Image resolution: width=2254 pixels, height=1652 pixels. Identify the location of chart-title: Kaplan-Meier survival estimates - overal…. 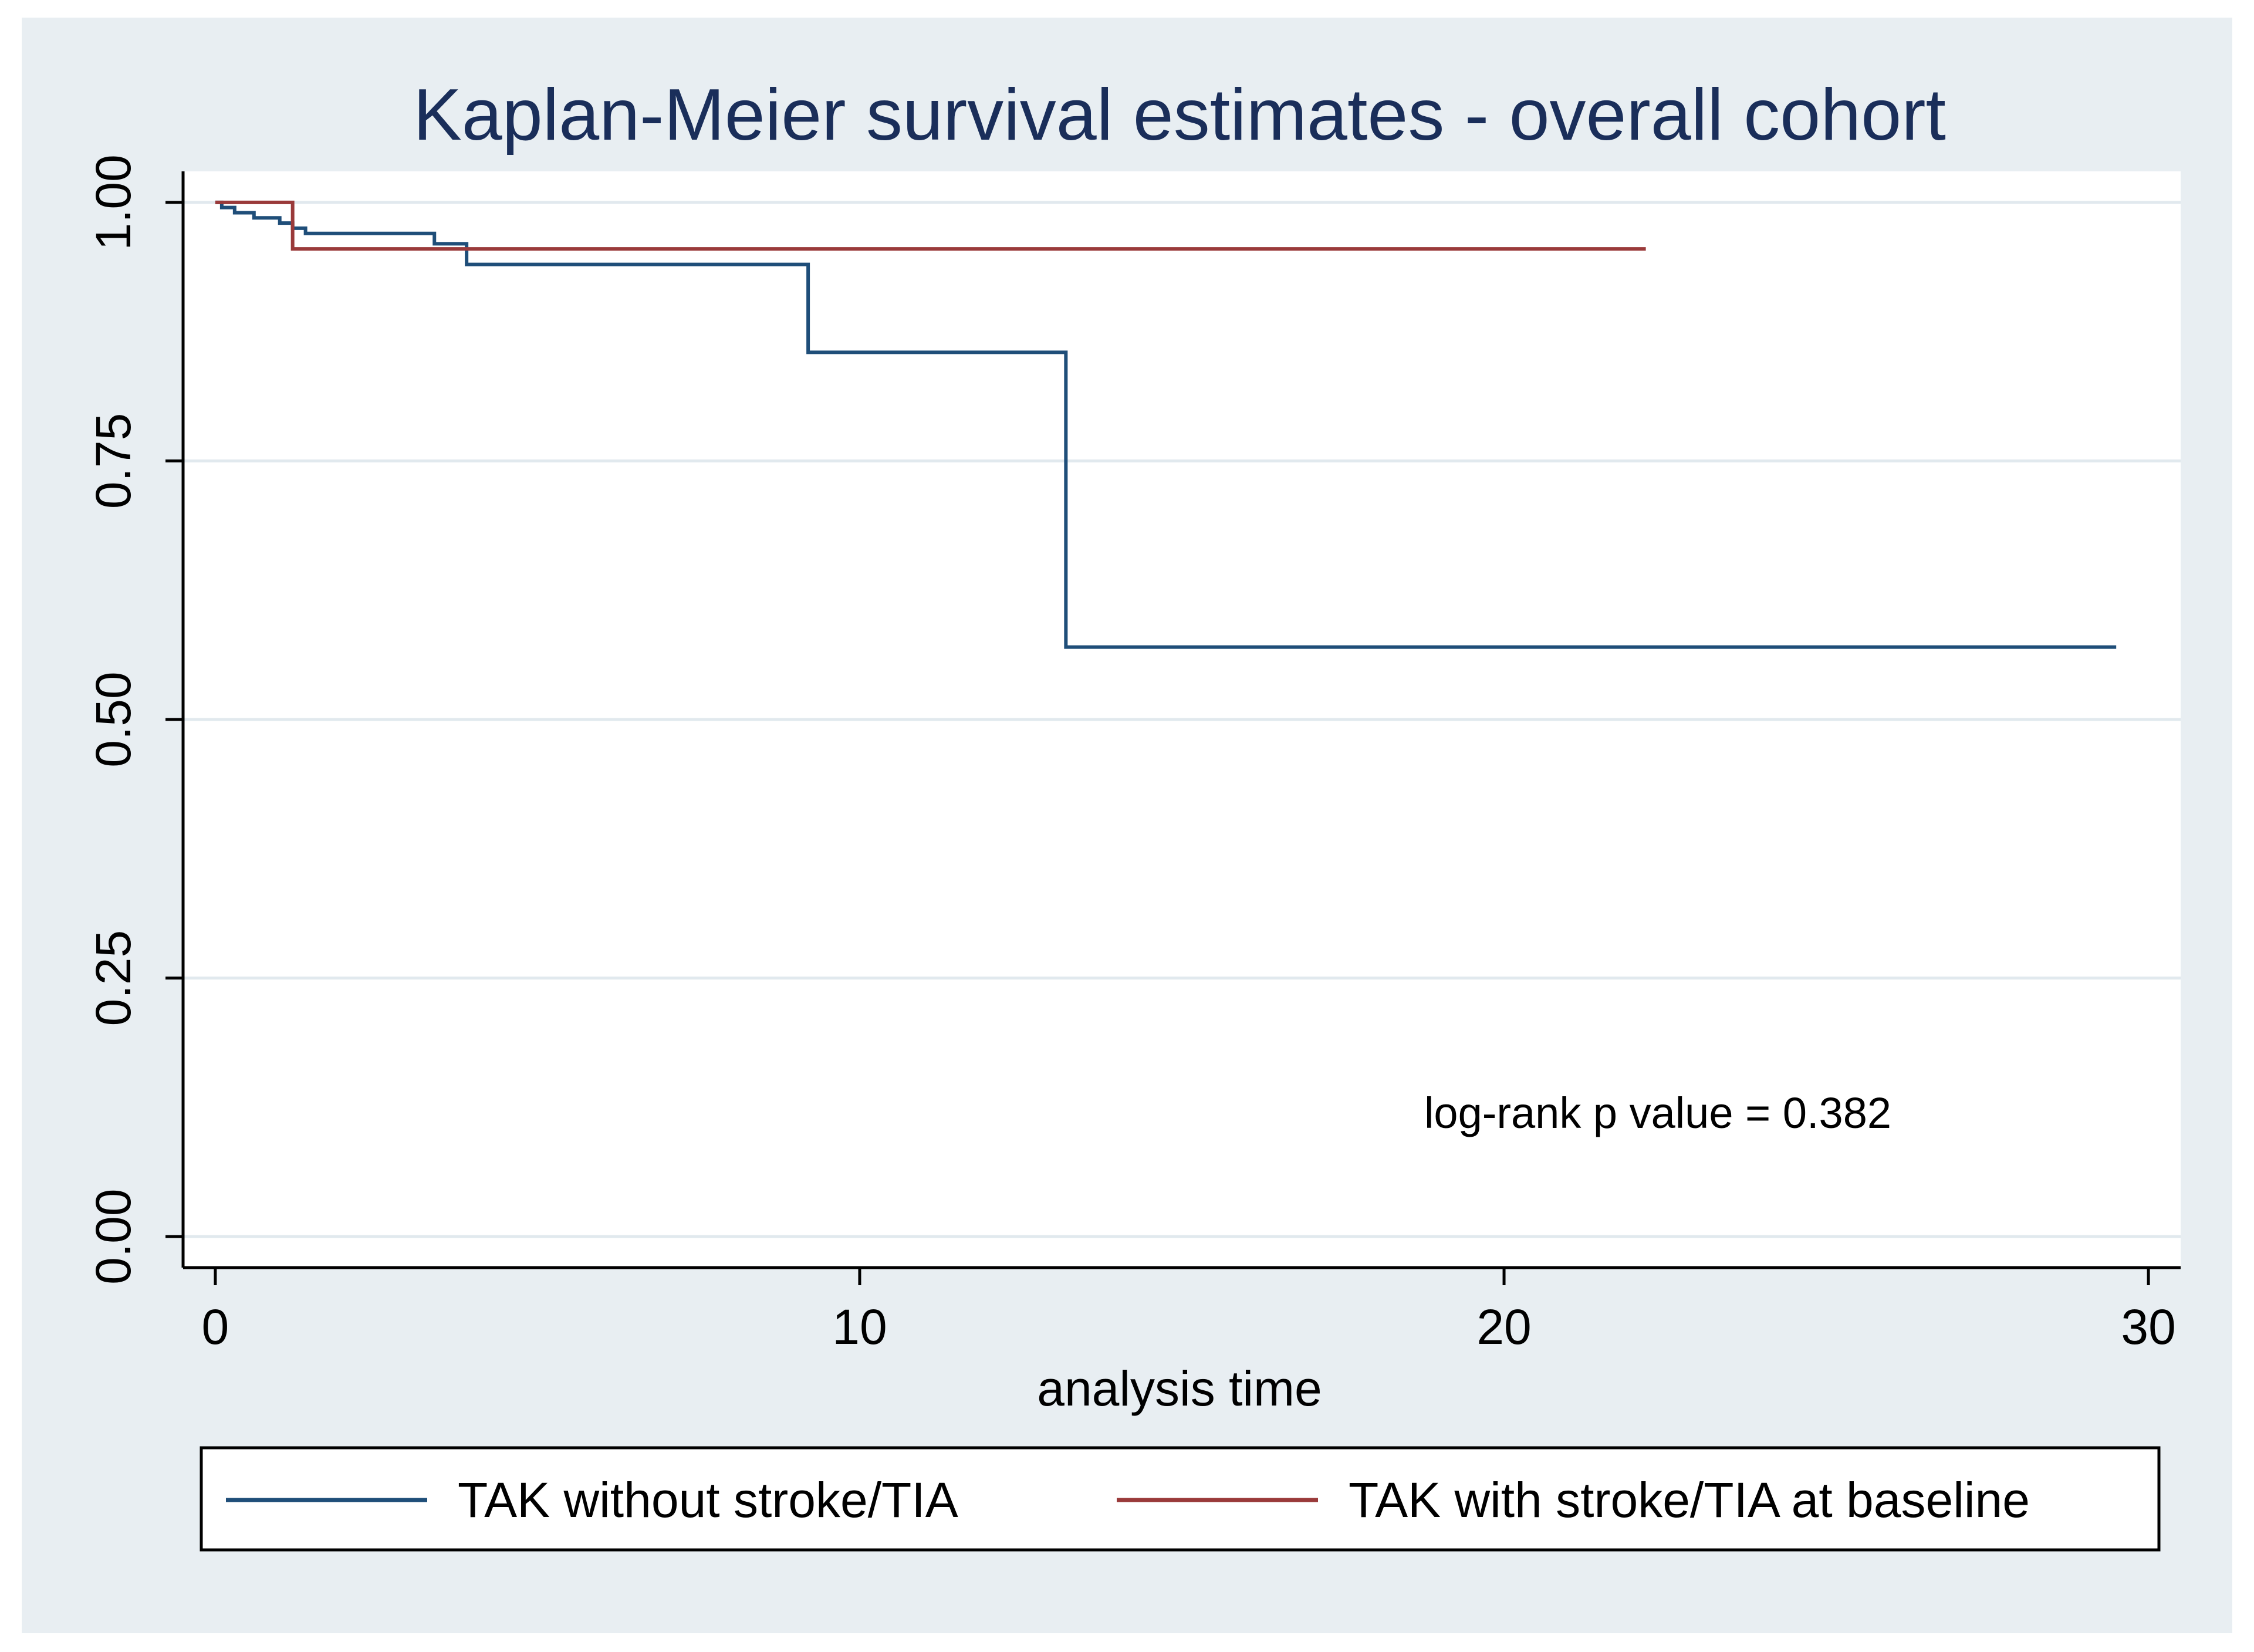
(1179, 115).